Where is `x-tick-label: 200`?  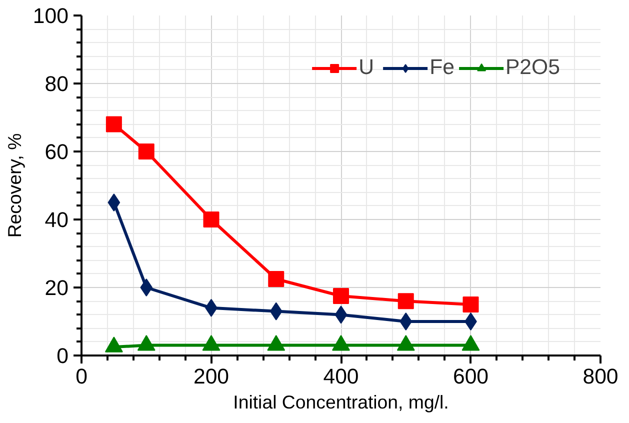
x-tick-label: 200 is located at coordinates (211, 376).